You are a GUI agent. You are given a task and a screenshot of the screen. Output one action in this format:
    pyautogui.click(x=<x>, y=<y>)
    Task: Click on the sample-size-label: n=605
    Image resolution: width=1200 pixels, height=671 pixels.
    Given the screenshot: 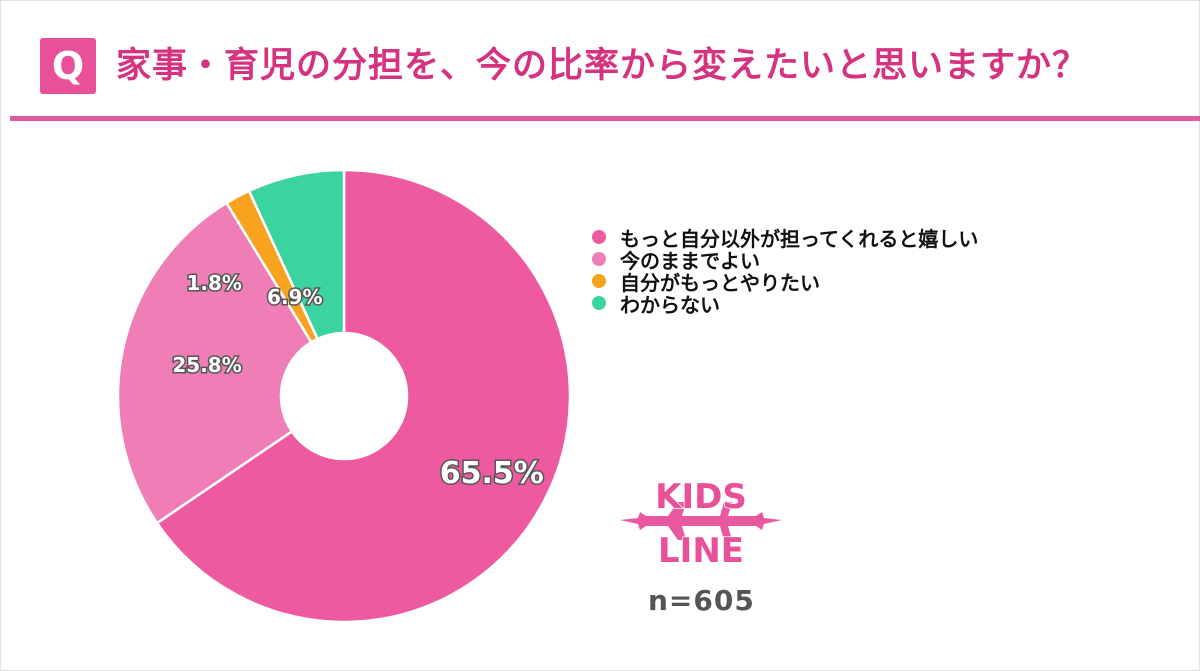 What is the action you would take?
    pyautogui.click(x=701, y=600)
    